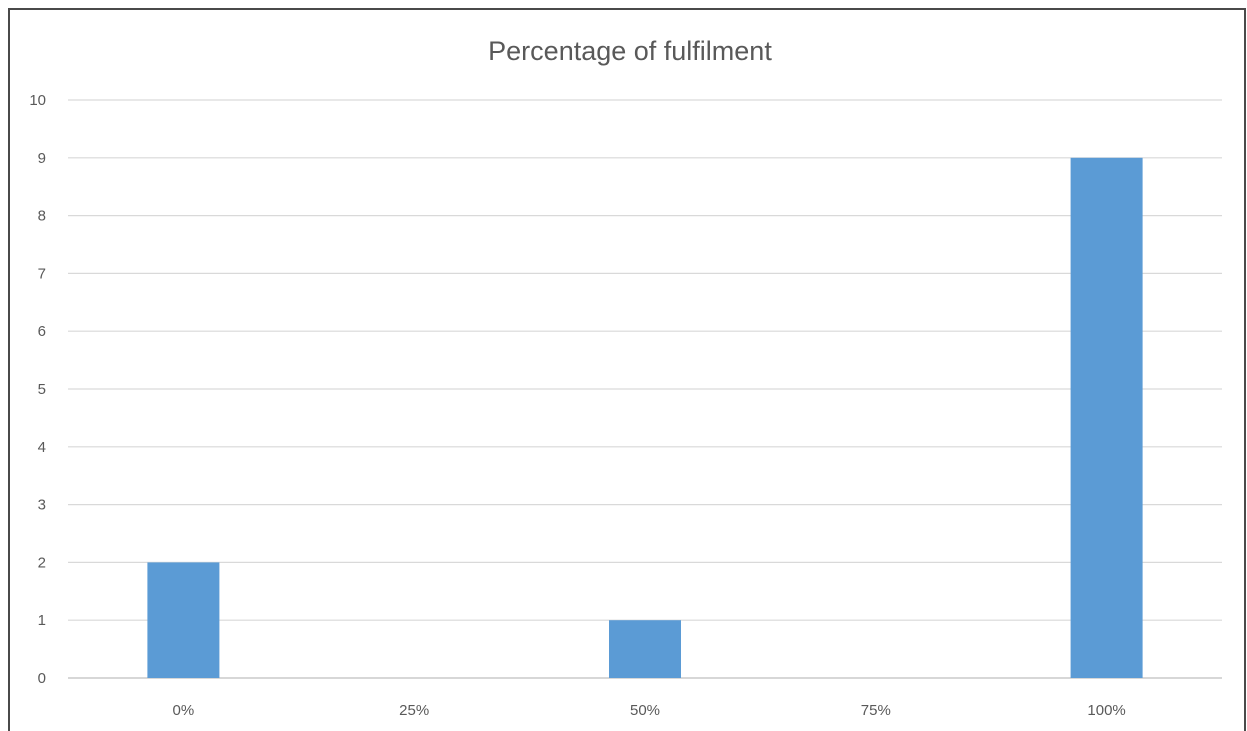 This screenshot has height=731, width=1247. Describe the element at coordinates (42, 273) in the screenshot. I see `y-tick-label: 7` at that location.